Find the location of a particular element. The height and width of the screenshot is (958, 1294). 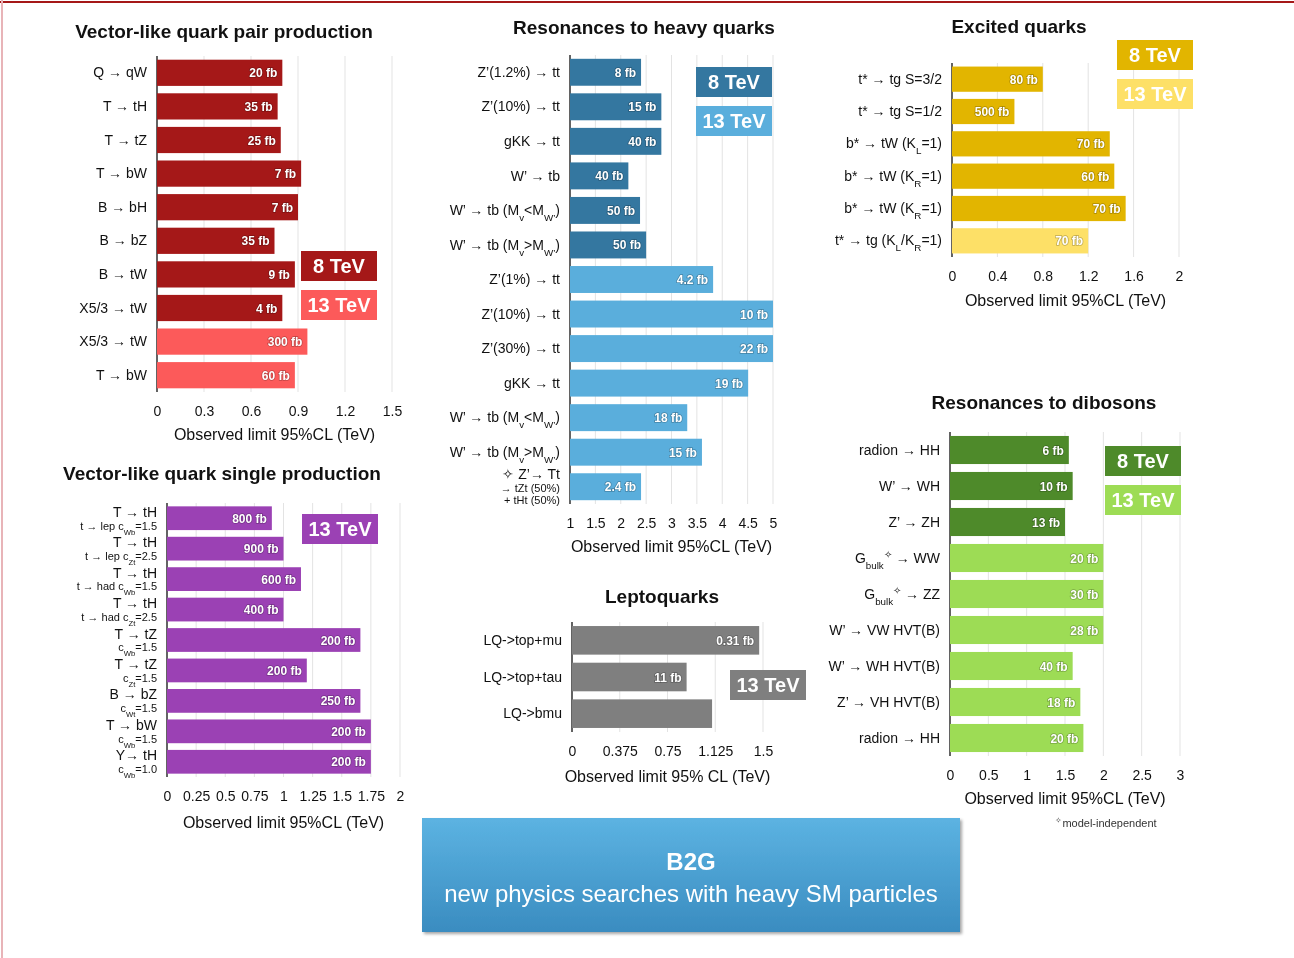

y-tick-label: Z’(10%) → tt is located at coordinates (521, 313).